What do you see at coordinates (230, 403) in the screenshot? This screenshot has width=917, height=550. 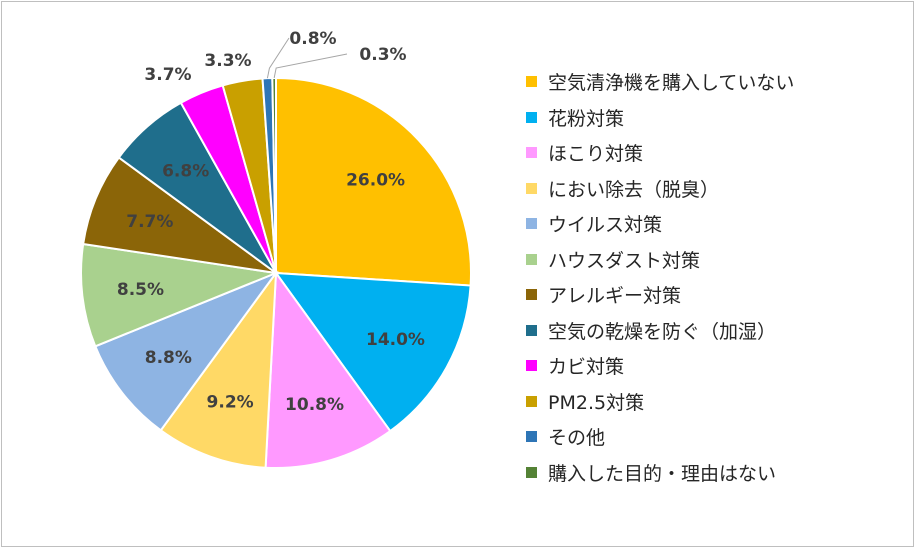 I see `data-label-3: 9.2%` at bounding box center [230, 403].